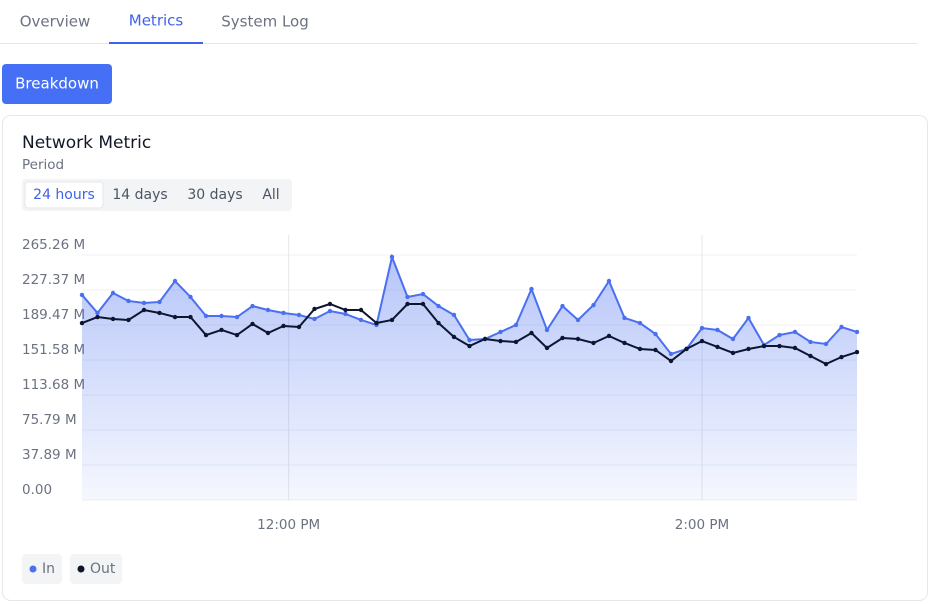 Image resolution: width=932 pixels, height=604 pixels. I want to click on button-label: Breakdown, so click(57, 84).